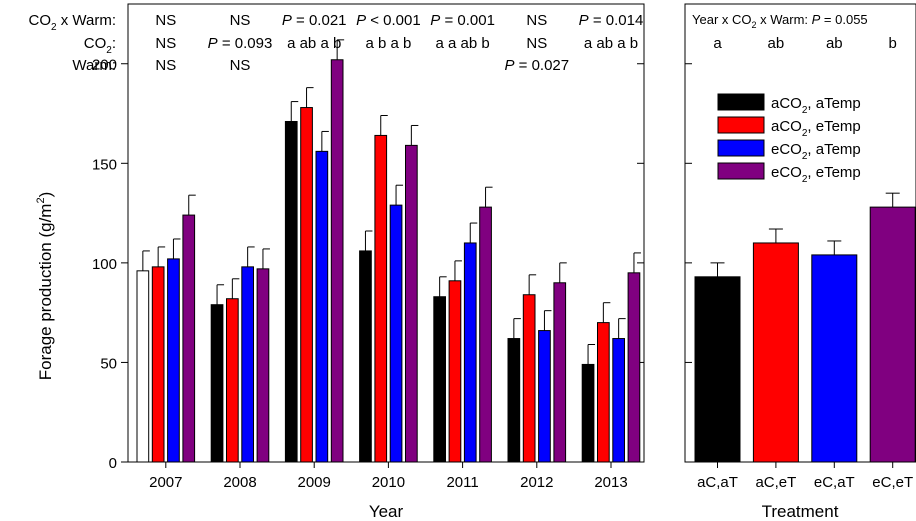 The width and height of the screenshot is (916, 521). Describe the element at coordinates (892, 482) in the screenshot. I see `treatment-tick-label: eC,eT` at that location.